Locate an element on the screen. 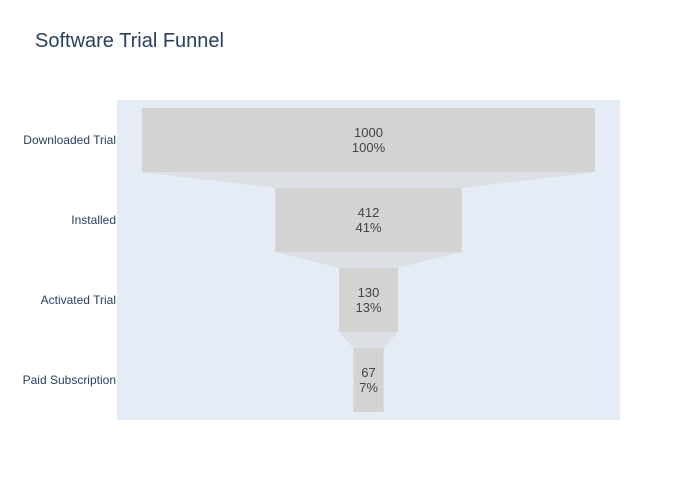 Image resolution: width=700 pixels, height=500 pixels. bar-percent-label: 7% is located at coordinates (368, 387).